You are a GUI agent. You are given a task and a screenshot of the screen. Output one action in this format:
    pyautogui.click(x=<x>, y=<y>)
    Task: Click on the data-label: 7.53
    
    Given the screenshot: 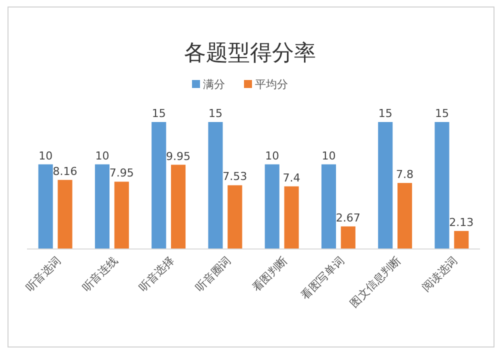 What is the action you would take?
    pyautogui.click(x=235, y=177)
    